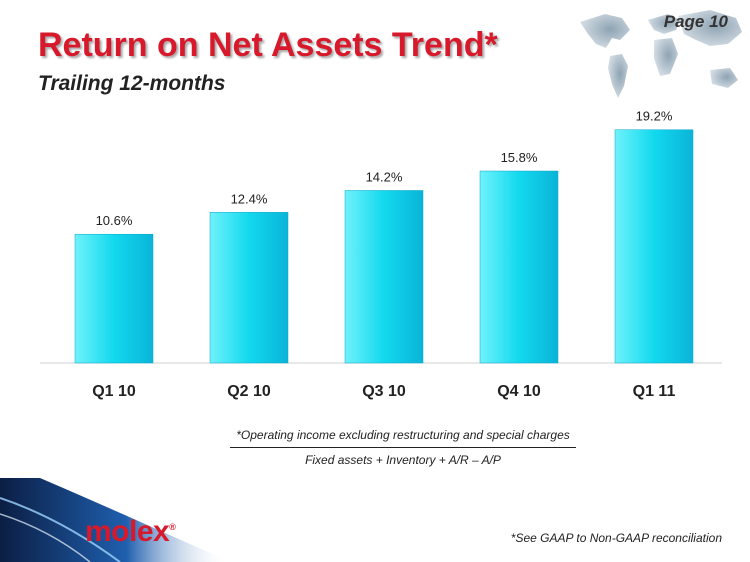  Describe the element at coordinates (519, 157) in the screenshot. I see `data-label: 15.8%` at that location.